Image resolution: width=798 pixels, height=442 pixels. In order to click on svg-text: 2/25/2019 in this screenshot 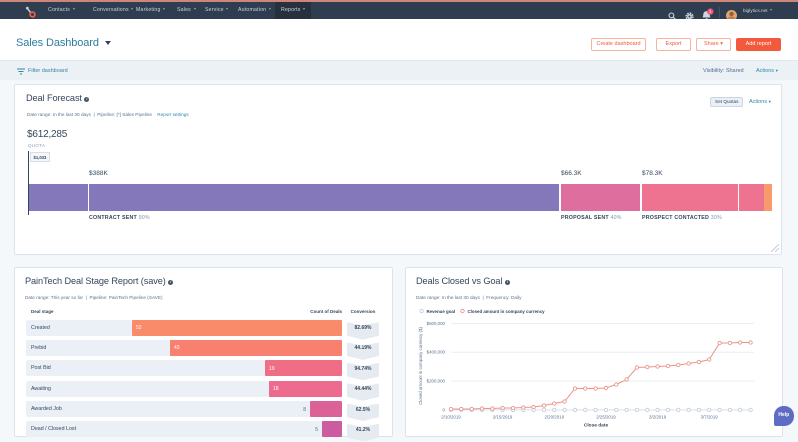, I will do `click(606, 417)`.